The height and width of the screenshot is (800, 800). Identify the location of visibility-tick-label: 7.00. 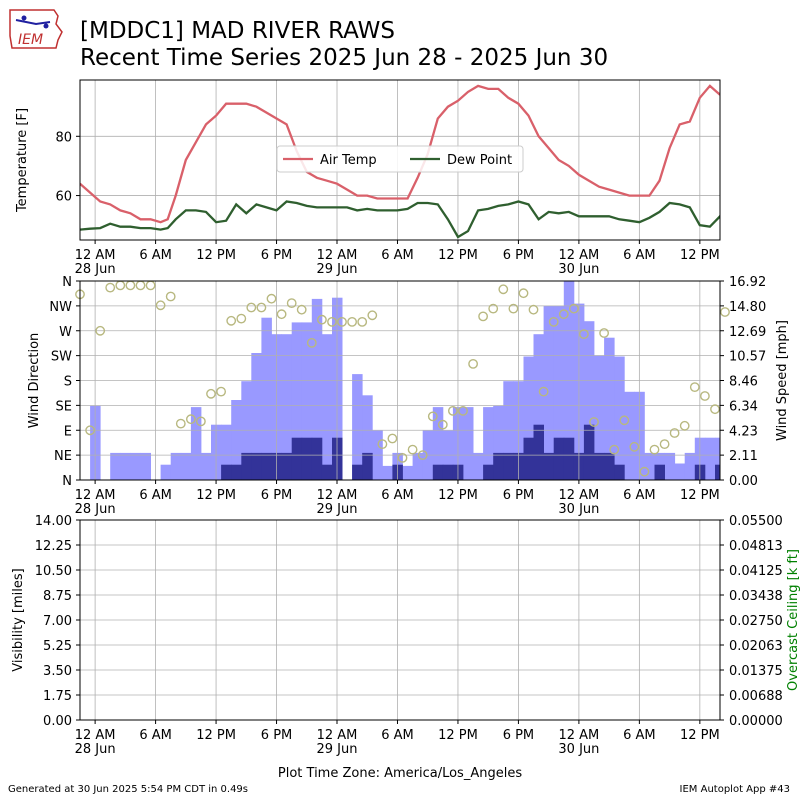
(57, 621).